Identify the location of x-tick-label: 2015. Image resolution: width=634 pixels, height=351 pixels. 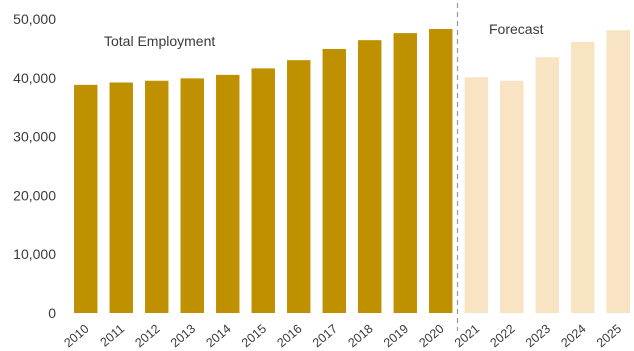
(254, 336).